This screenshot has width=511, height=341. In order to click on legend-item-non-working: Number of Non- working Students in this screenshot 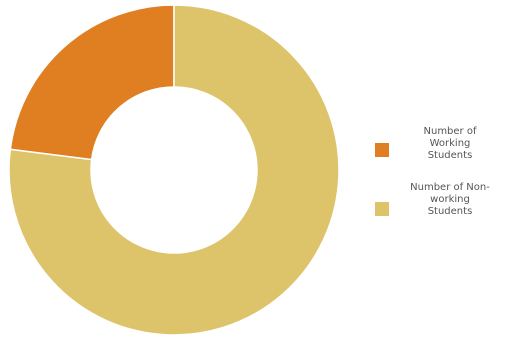, I will do `click(440, 208)`.